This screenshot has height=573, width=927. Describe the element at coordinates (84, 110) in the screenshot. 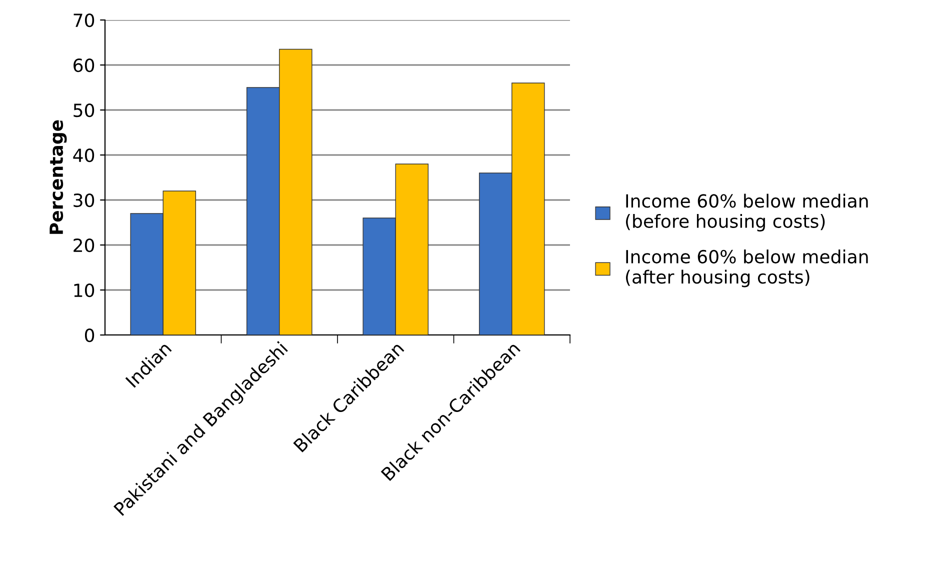

I see `y-tick-label: 50` at that location.